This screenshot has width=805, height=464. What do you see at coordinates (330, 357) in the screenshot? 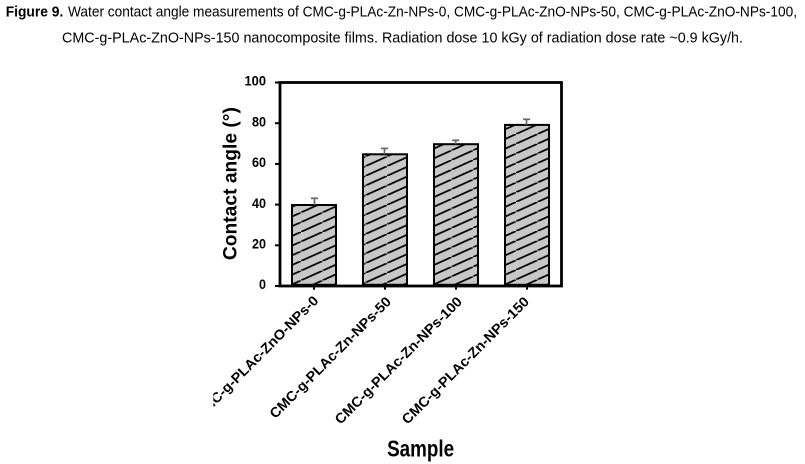
I see `svg-text: CMC-g-PLAc-Zn-NPs-50` at bounding box center [330, 357].